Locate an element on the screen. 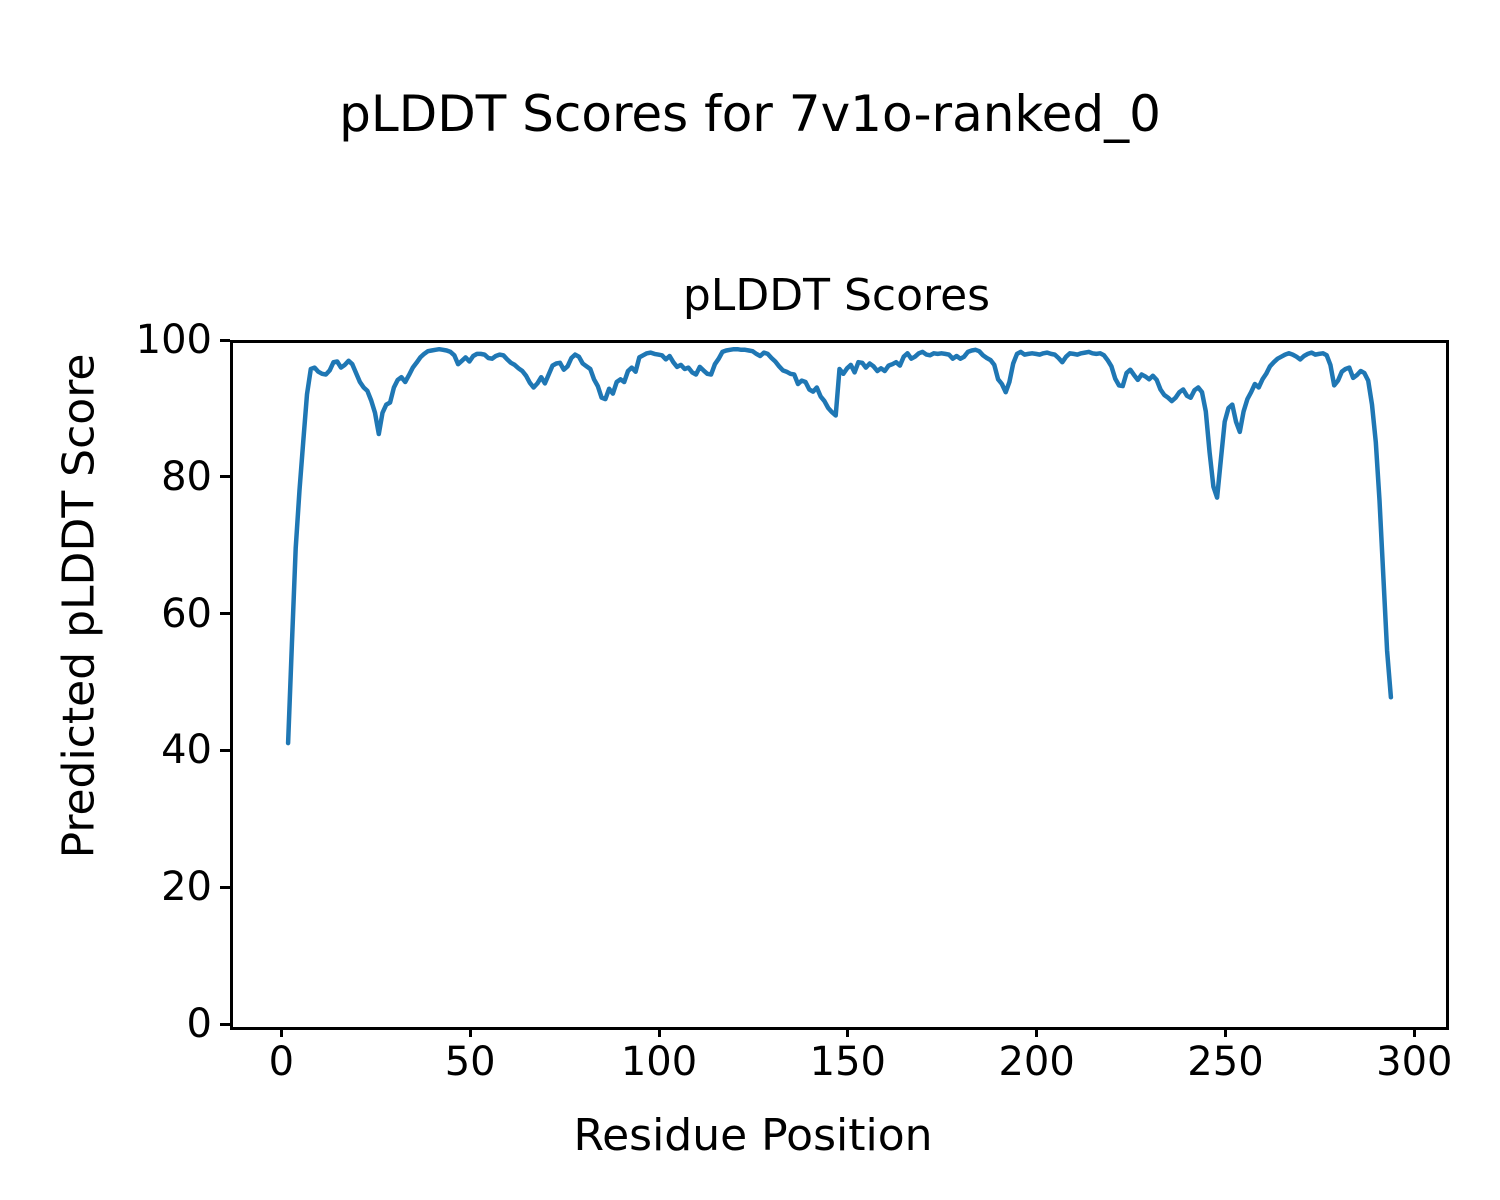  x-tick-label: 100 is located at coordinates (659, 1062).